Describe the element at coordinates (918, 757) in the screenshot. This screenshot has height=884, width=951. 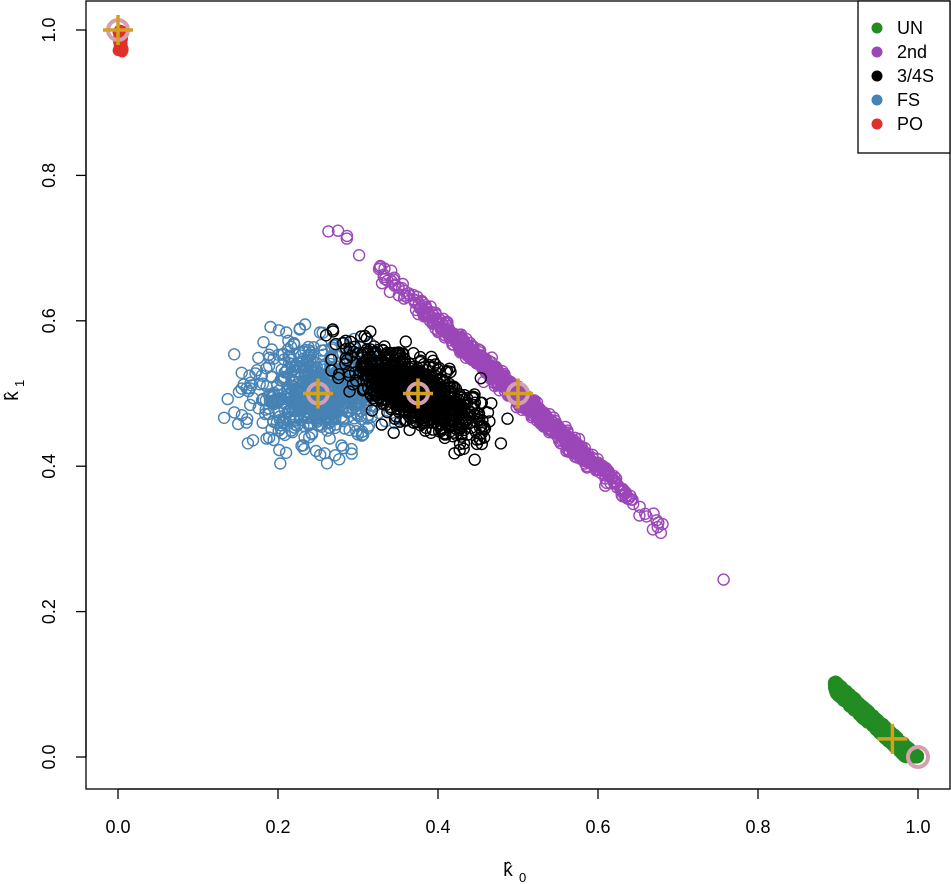
I see `expected-value-marker` at that location.